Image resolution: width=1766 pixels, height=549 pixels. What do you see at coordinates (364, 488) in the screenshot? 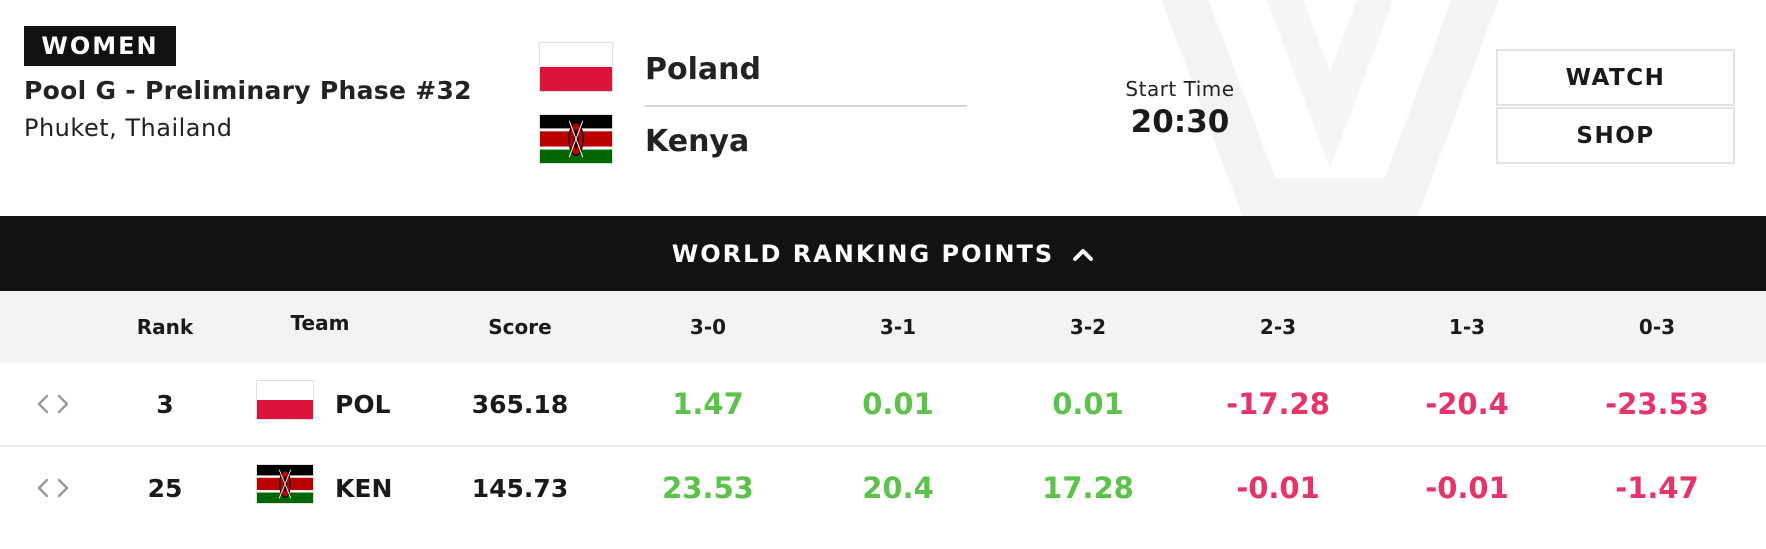
I see `team-code-cell: KEN` at bounding box center [364, 488].